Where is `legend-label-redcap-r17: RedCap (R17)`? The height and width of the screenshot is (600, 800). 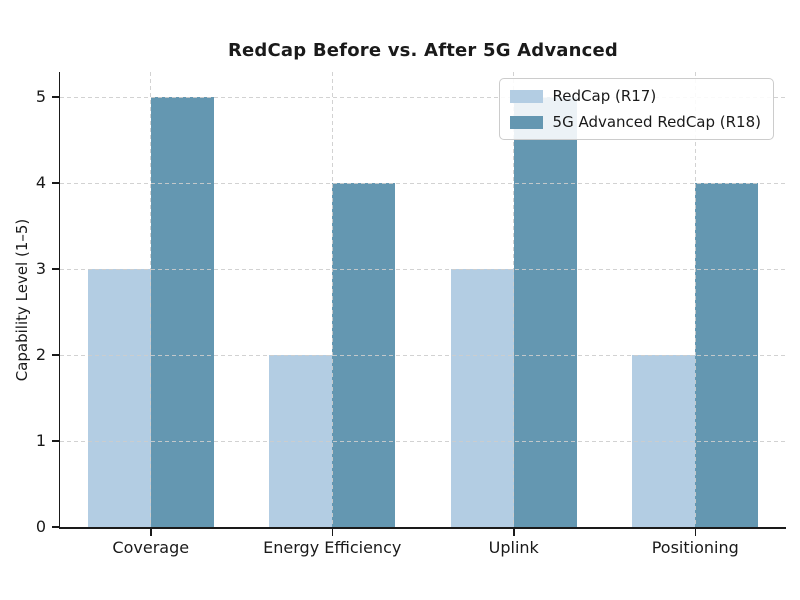 legend-label-redcap-r17: RedCap (R17) is located at coordinates (604, 96).